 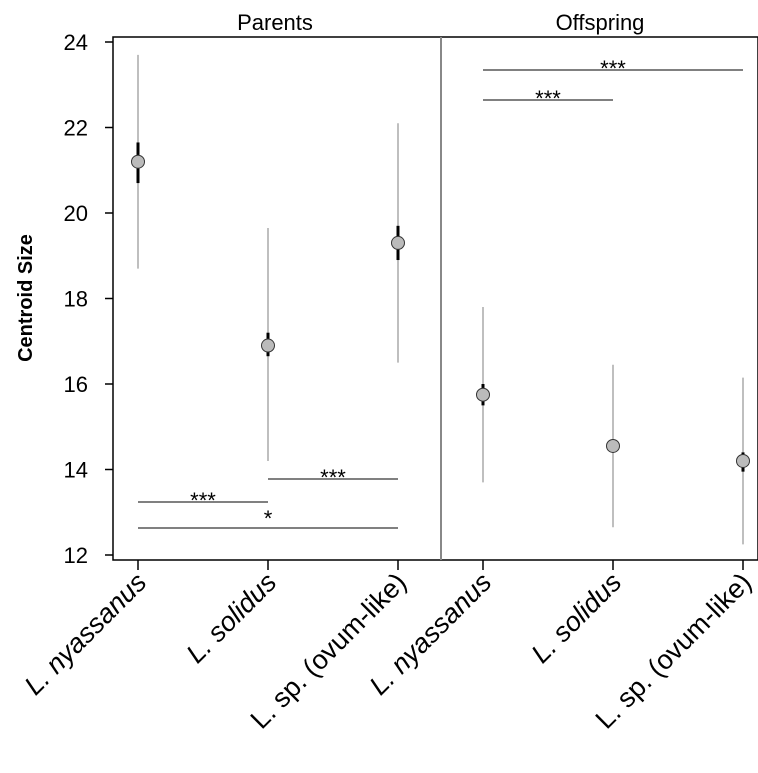 I want to click on panel-title: Parents, so click(x=275, y=22).